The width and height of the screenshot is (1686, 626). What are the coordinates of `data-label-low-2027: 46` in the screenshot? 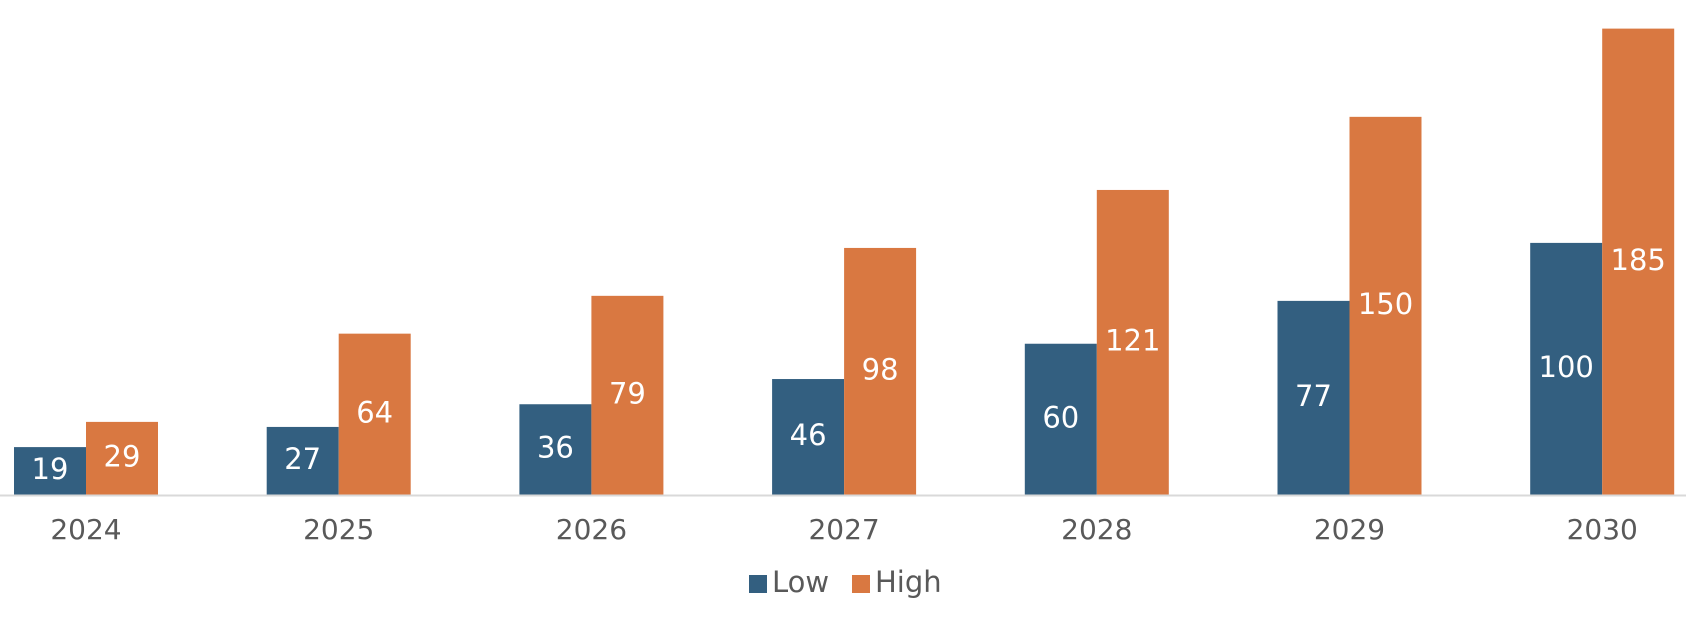 It's located at (808, 435).